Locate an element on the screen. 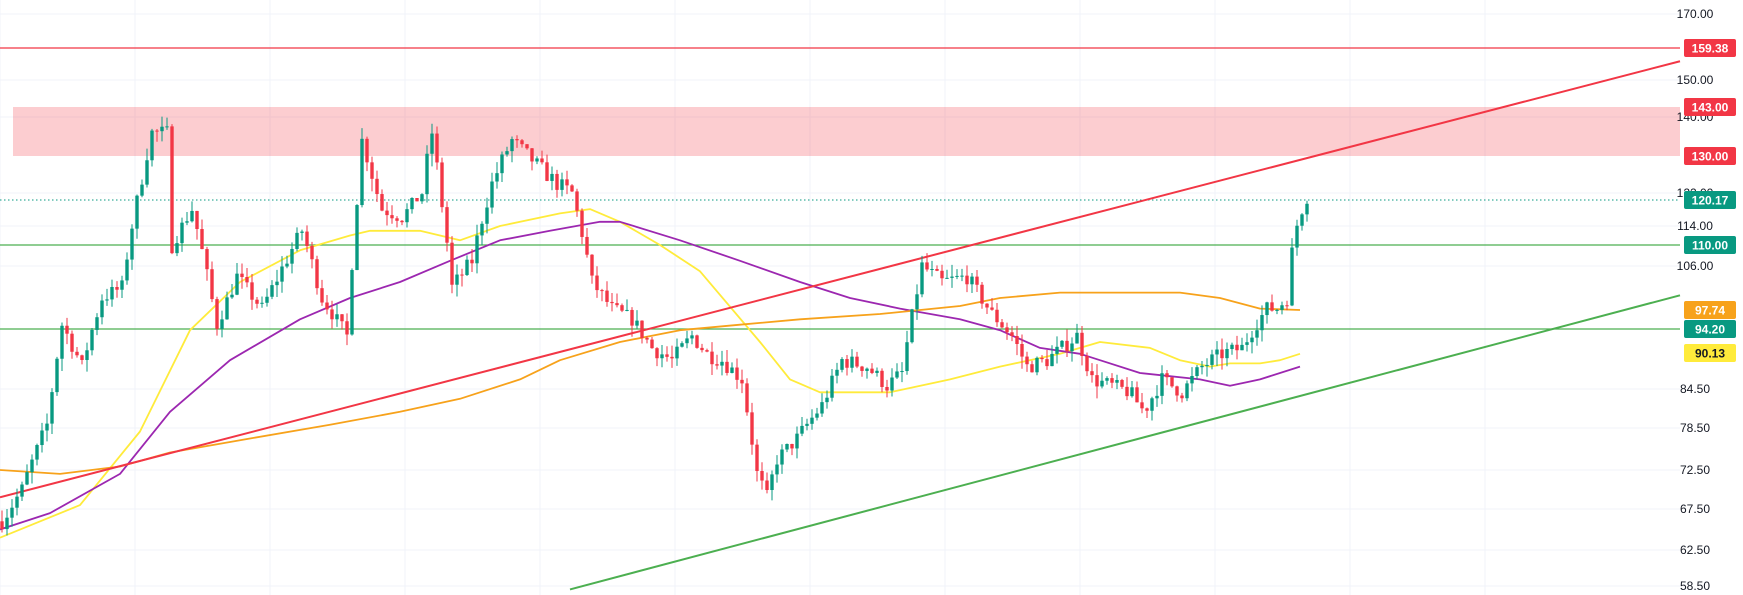  axis-tick-label: 114.00 is located at coordinates (1695, 226).